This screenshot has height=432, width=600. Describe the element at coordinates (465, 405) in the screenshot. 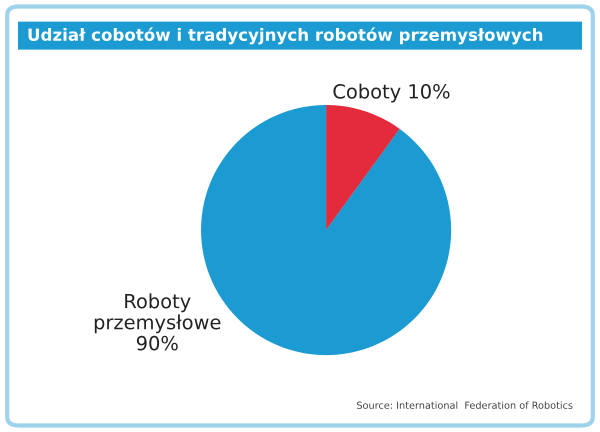

I see `source-note: Source: International Federation of Robotics` at that location.